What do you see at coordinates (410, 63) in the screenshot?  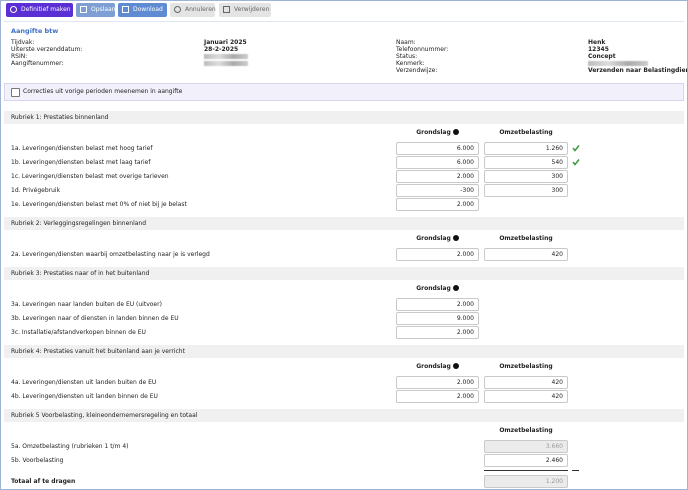 I see `info-label: Kenmerk:` at bounding box center [410, 63].